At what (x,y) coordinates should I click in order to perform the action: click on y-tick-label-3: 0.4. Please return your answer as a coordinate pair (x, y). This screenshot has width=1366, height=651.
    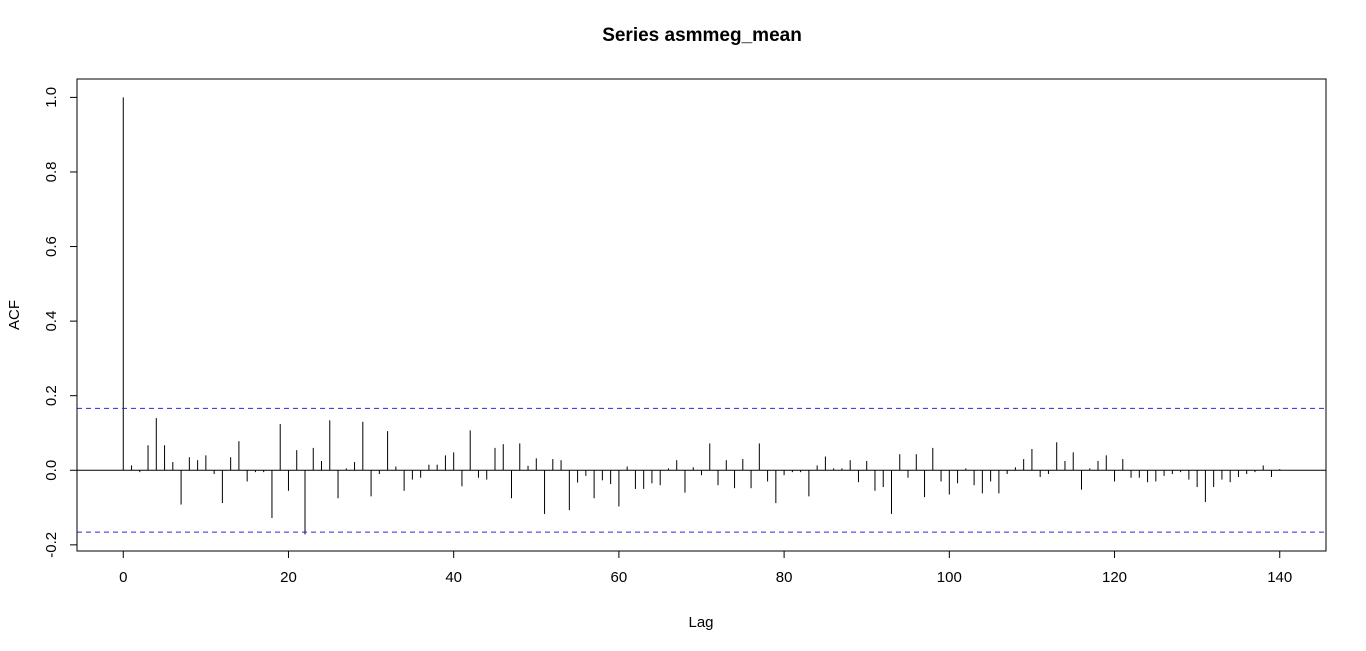
    Looking at the image, I should click on (51, 321).